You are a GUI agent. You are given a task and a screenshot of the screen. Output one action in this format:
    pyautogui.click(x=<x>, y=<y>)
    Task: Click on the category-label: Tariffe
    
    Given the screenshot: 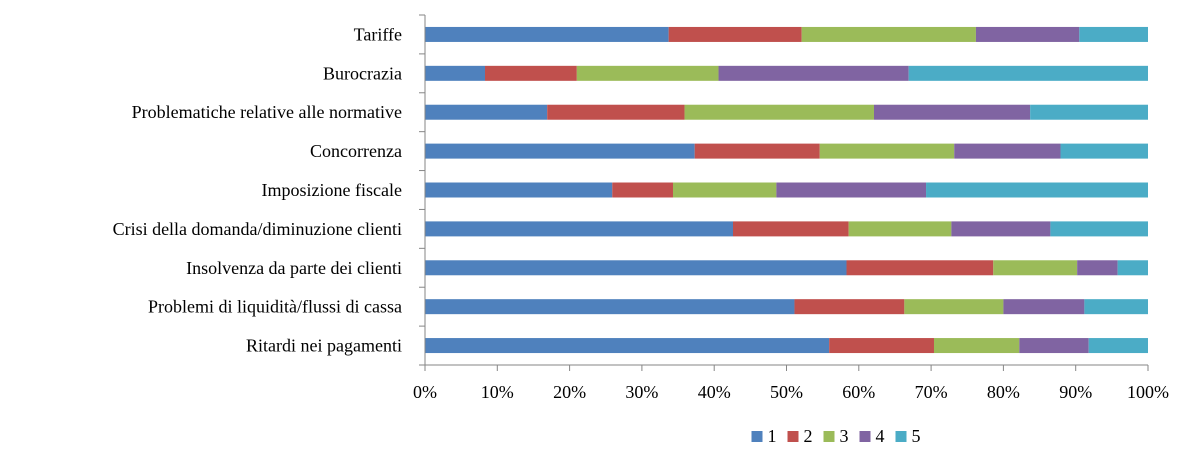 What is the action you would take?
    pyautogui.click(x=378, y=34)
    